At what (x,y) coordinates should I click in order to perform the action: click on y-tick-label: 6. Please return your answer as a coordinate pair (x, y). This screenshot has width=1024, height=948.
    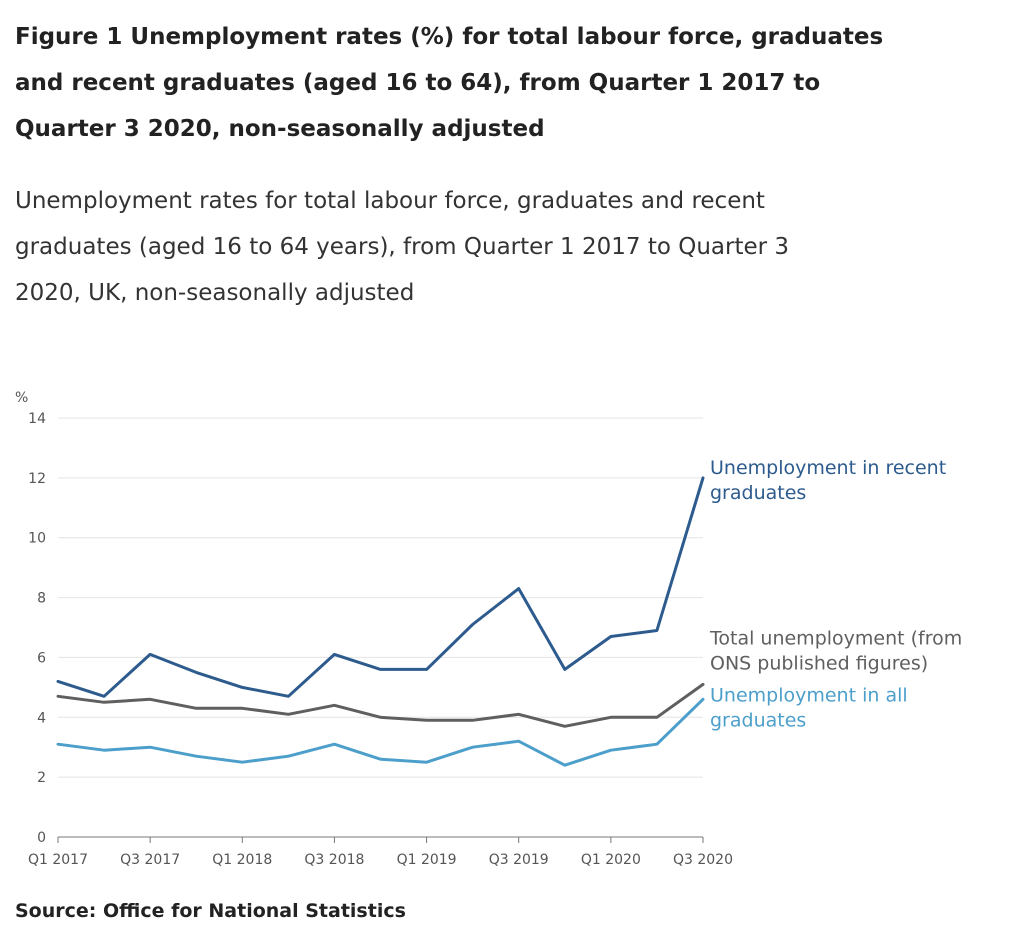
    Looking at the image, I should click on (41, 658).